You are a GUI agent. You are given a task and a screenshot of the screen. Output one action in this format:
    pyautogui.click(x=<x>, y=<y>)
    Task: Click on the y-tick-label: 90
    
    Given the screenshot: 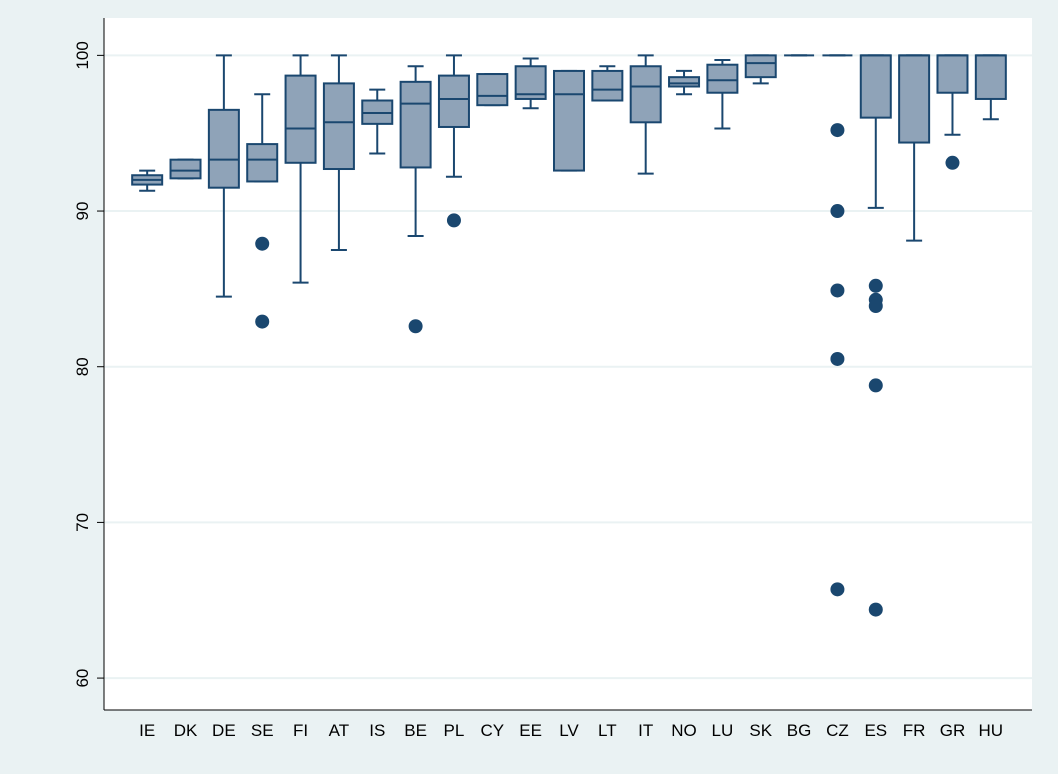 What is the action you would take?
    pyautogui.click(x=82, y=211)
    